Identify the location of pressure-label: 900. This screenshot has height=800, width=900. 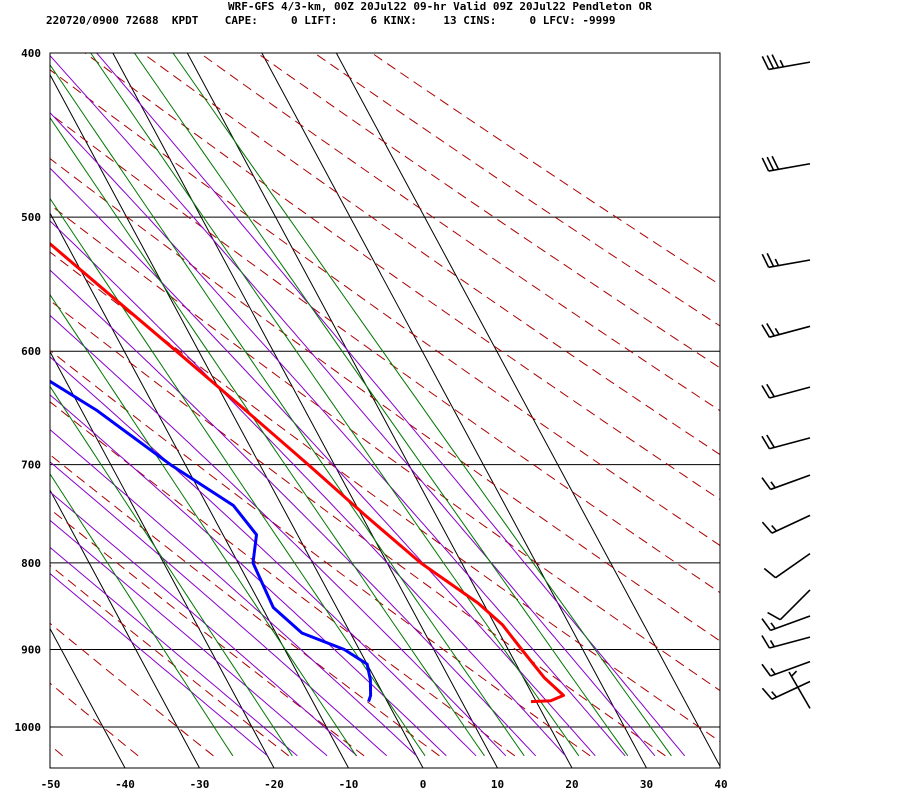
(31, 649).